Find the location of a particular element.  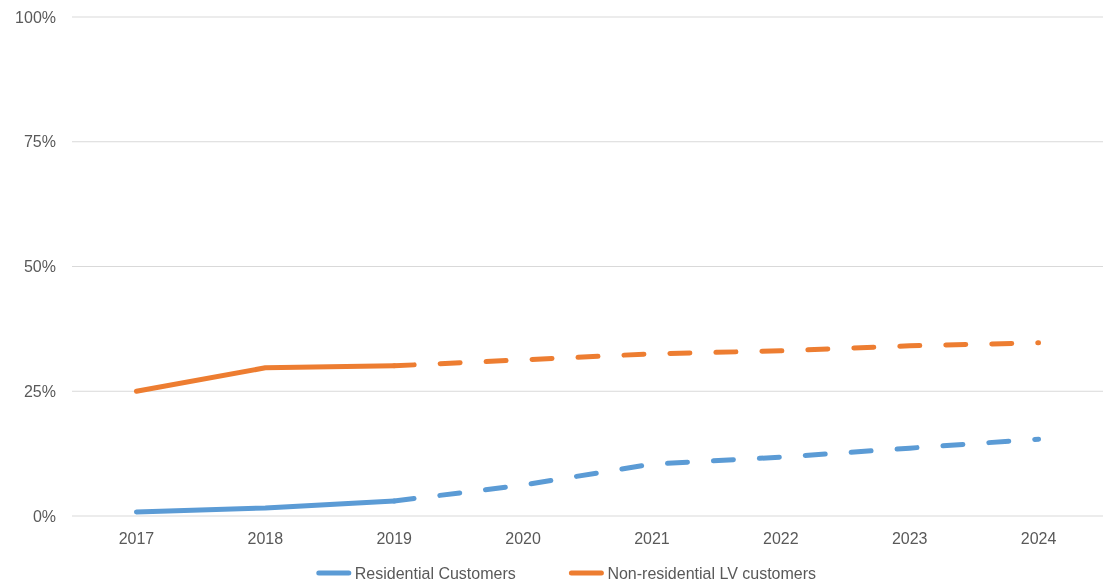

x-tick-label: 2023 is located at coordinates (909, 538).